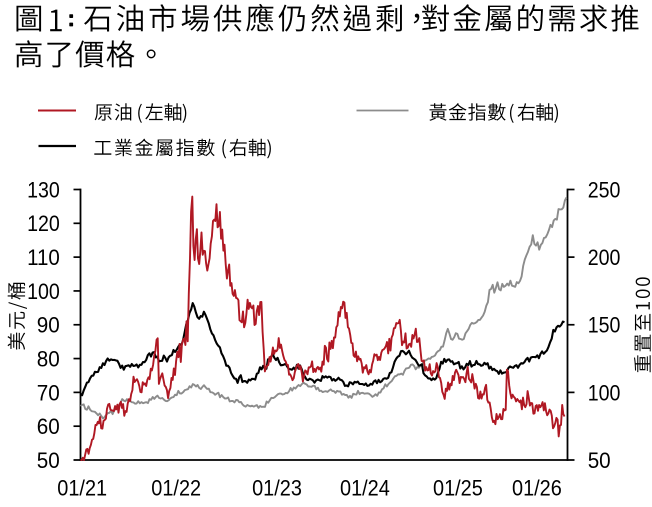  Describe the element at coordinates (604, 257) in the screenshot. I see `svg-text: 200` at that location.